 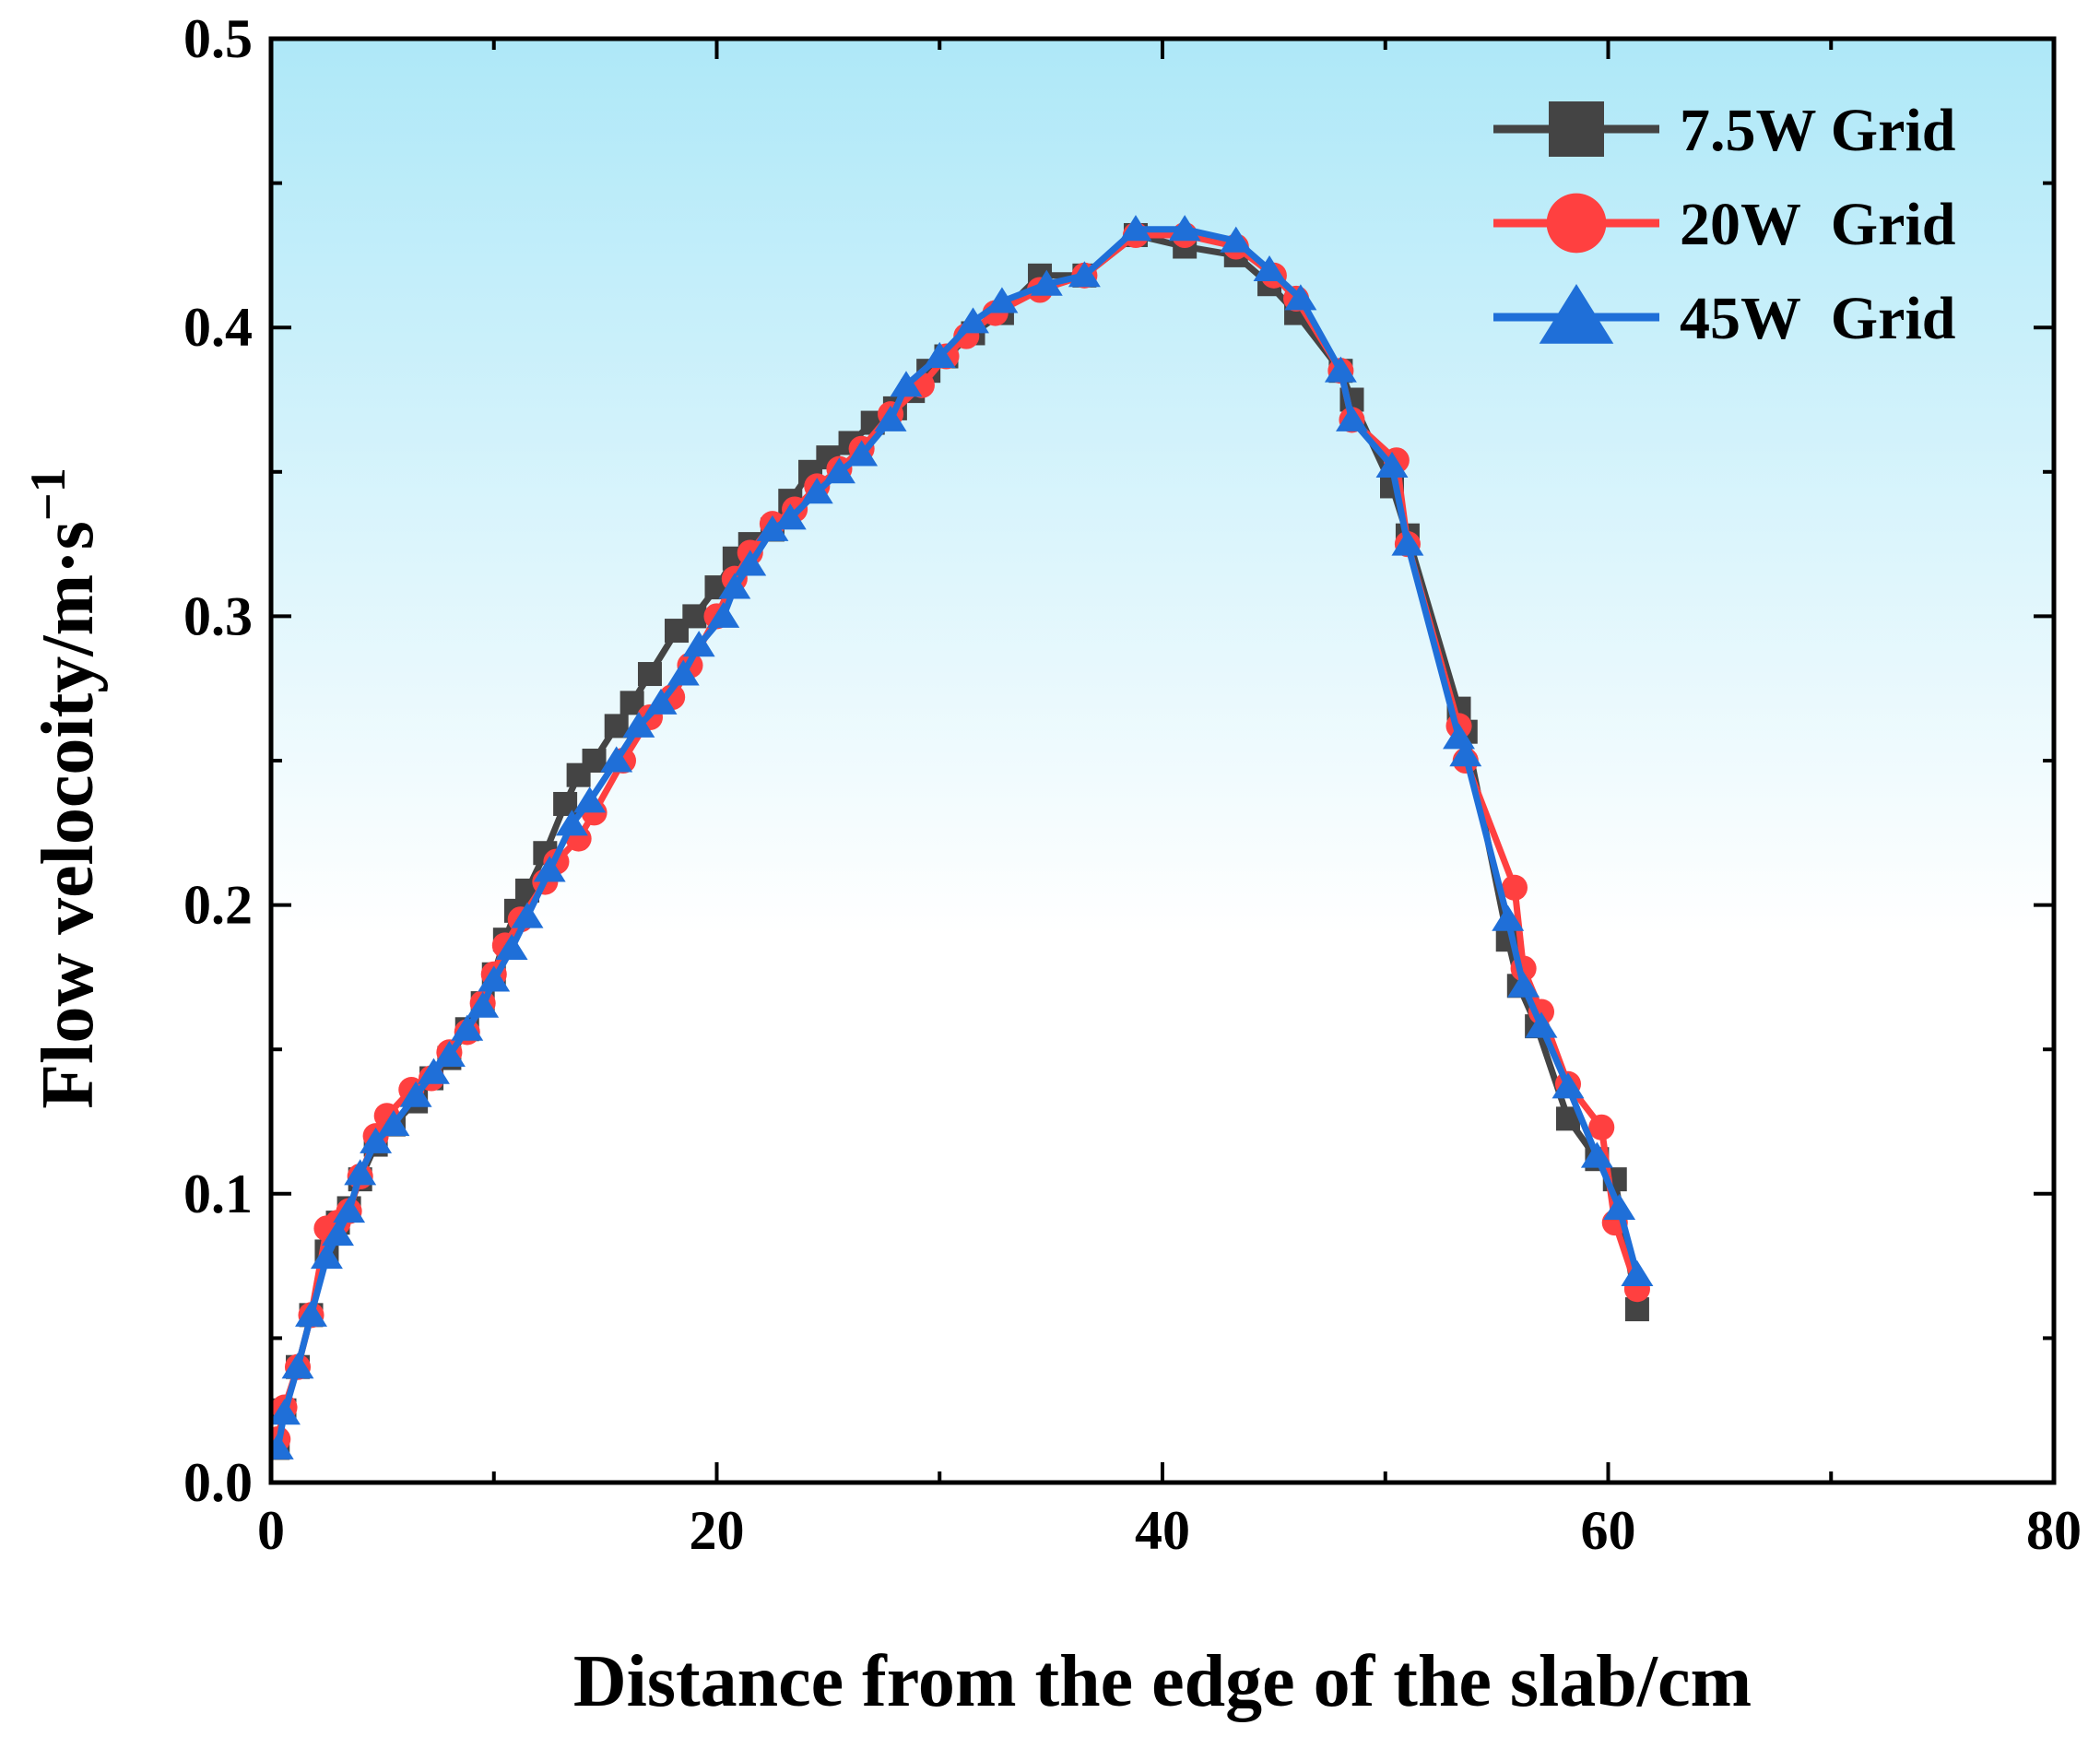 I want to click on legend-label: 20W Grid, so click(x=1818, y=224).